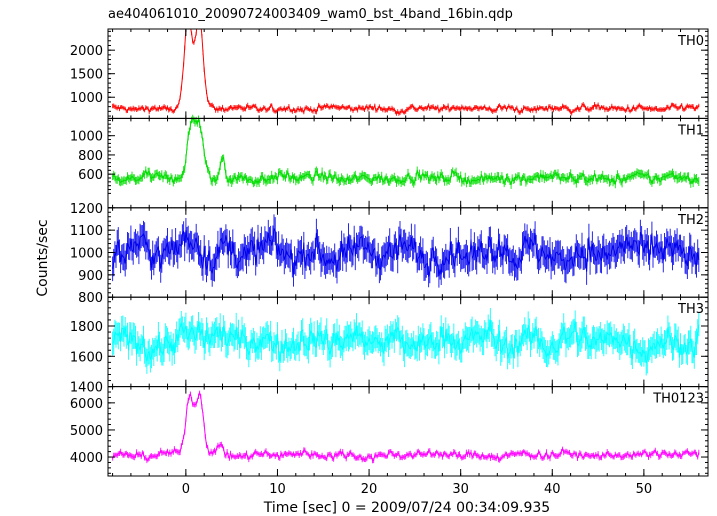 This screenshot has width=717, height=516. I want to click on y-tick-label: 1200, so click(86, 209).